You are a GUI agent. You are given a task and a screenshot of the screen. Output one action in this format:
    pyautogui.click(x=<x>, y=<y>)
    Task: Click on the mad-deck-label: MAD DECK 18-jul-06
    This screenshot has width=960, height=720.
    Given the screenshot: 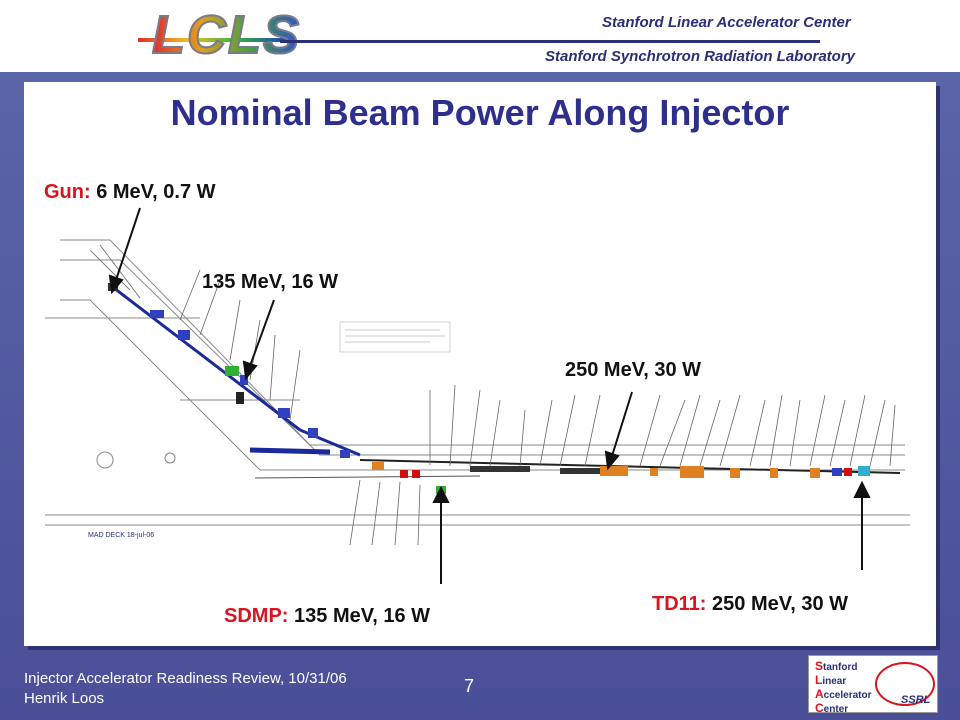 What is the action you would take?
    pyautogui.click(x=121, y=535)
    